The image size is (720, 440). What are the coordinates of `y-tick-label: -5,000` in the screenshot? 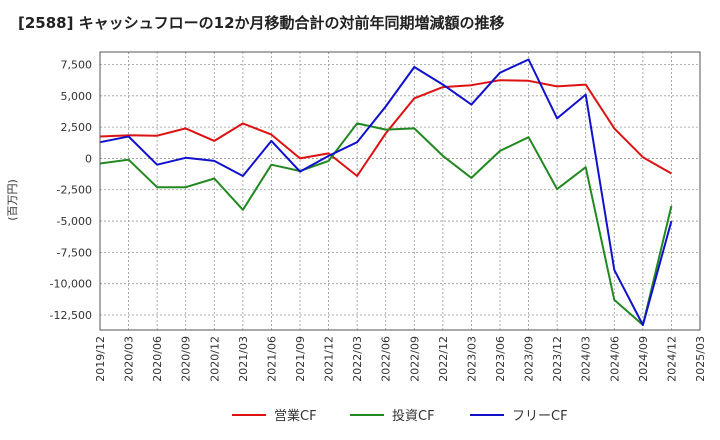 It's located at (74, 221).